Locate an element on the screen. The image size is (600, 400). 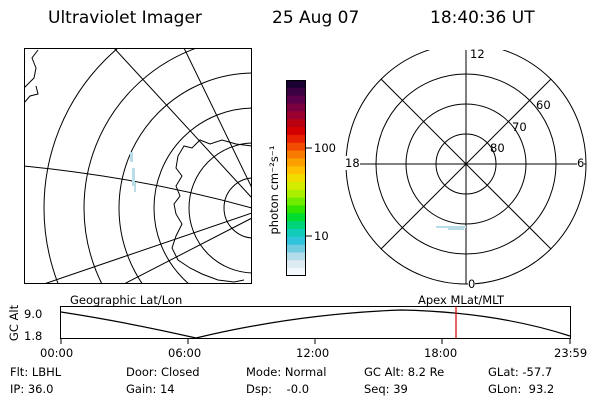
colorbar-frame is located at coordinates (296, 178).